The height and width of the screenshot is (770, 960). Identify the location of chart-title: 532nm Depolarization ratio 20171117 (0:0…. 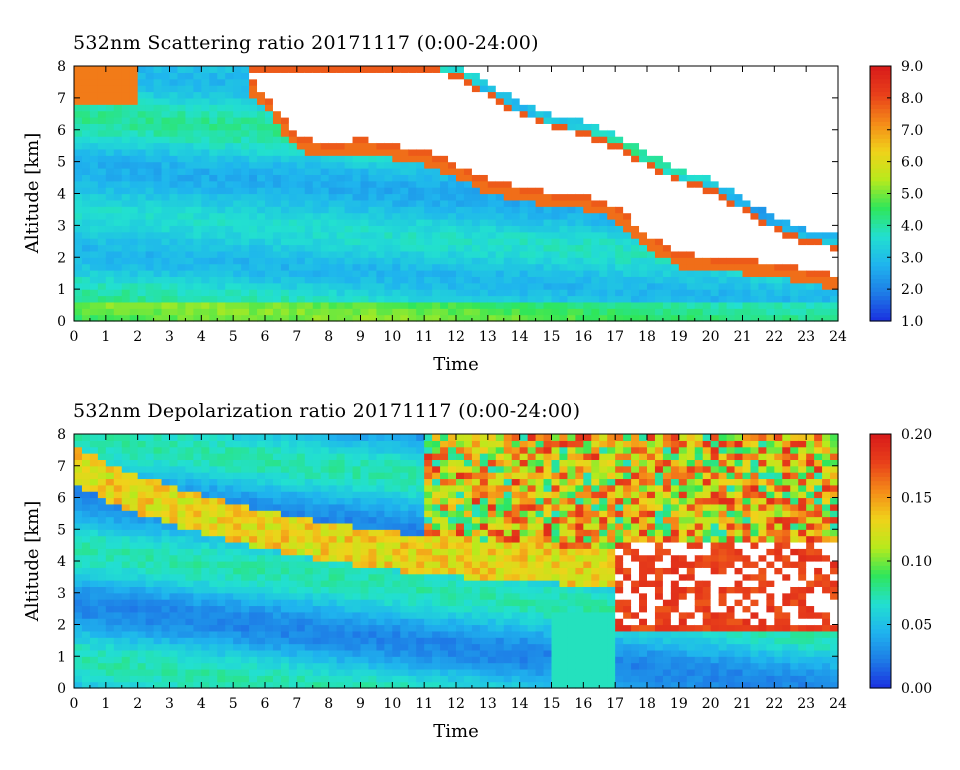
(326, 411).